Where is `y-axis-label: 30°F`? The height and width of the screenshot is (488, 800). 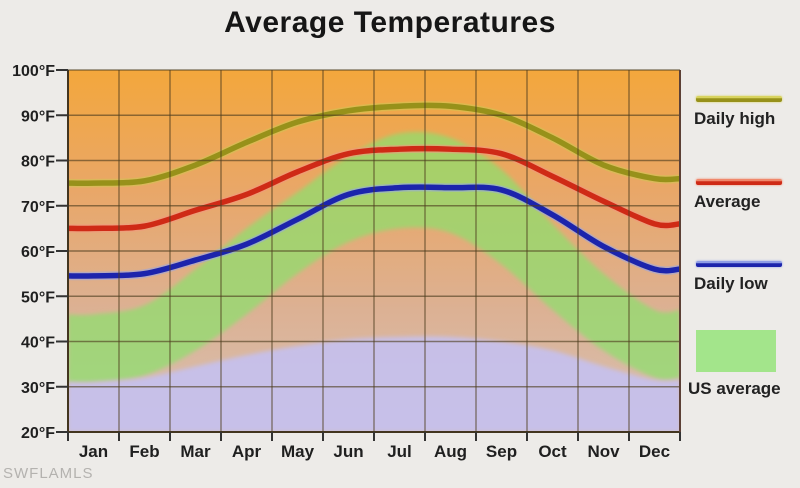 y-axis-label: 30°F is located at coordinates (38, 388).